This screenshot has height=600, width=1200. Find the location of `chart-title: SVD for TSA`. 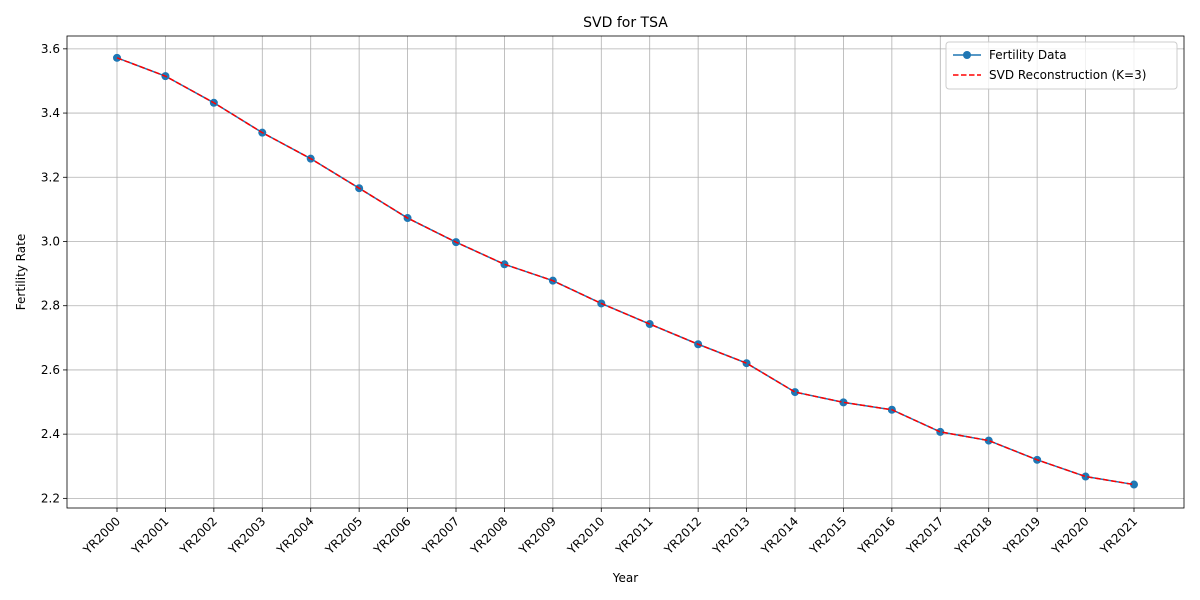

chart-title: SVD for TSA is located at coordinates (625, 23).